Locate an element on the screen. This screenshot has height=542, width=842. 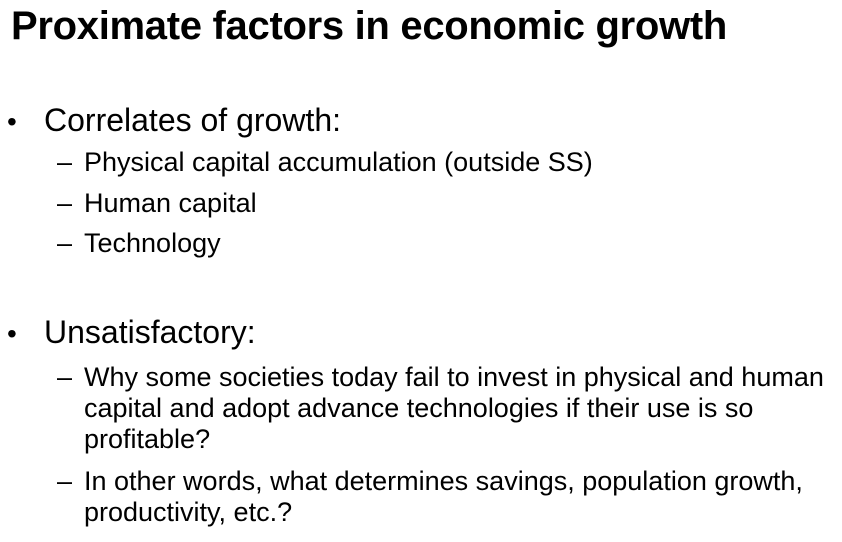
sub-item-text: Human capital is located at coordinates (170, 203).